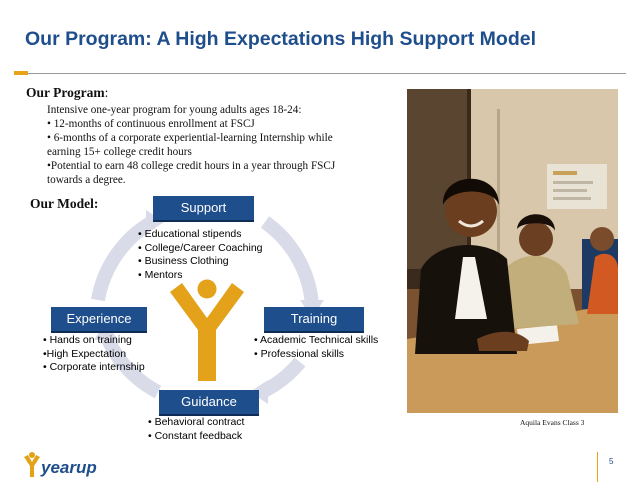  Describe the element at coordinates (68, 467) in the screenshot. I see `logo-wordmark: yearup` at that location.